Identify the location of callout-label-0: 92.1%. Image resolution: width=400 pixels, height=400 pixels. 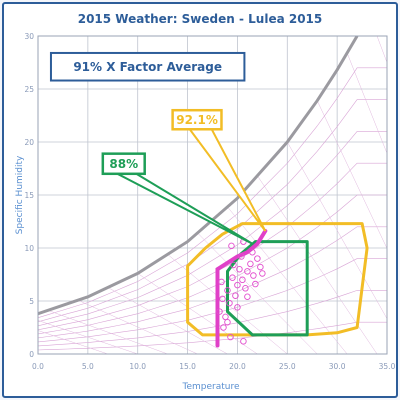
(197, 120).